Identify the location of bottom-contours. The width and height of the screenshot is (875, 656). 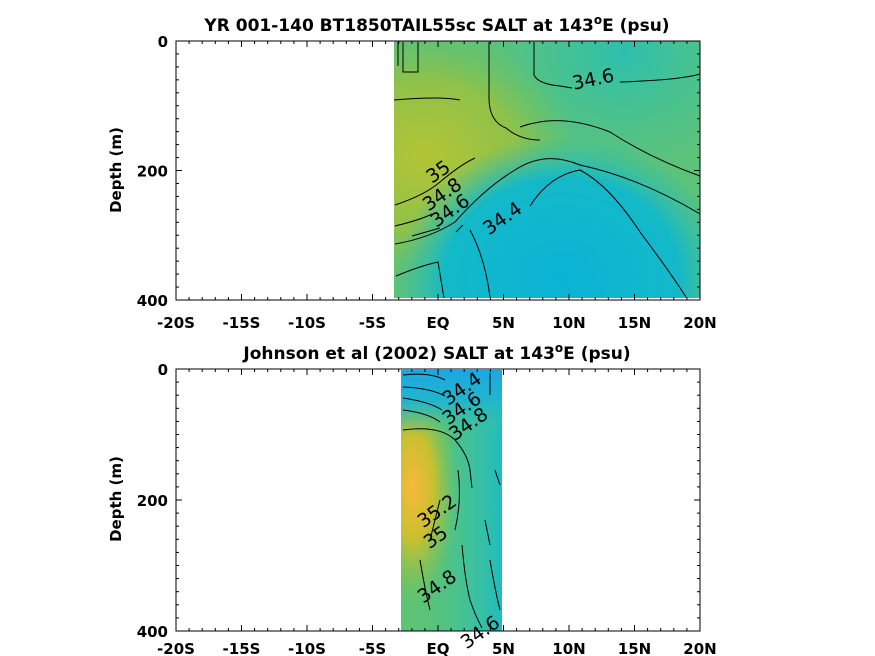
(451, 501).